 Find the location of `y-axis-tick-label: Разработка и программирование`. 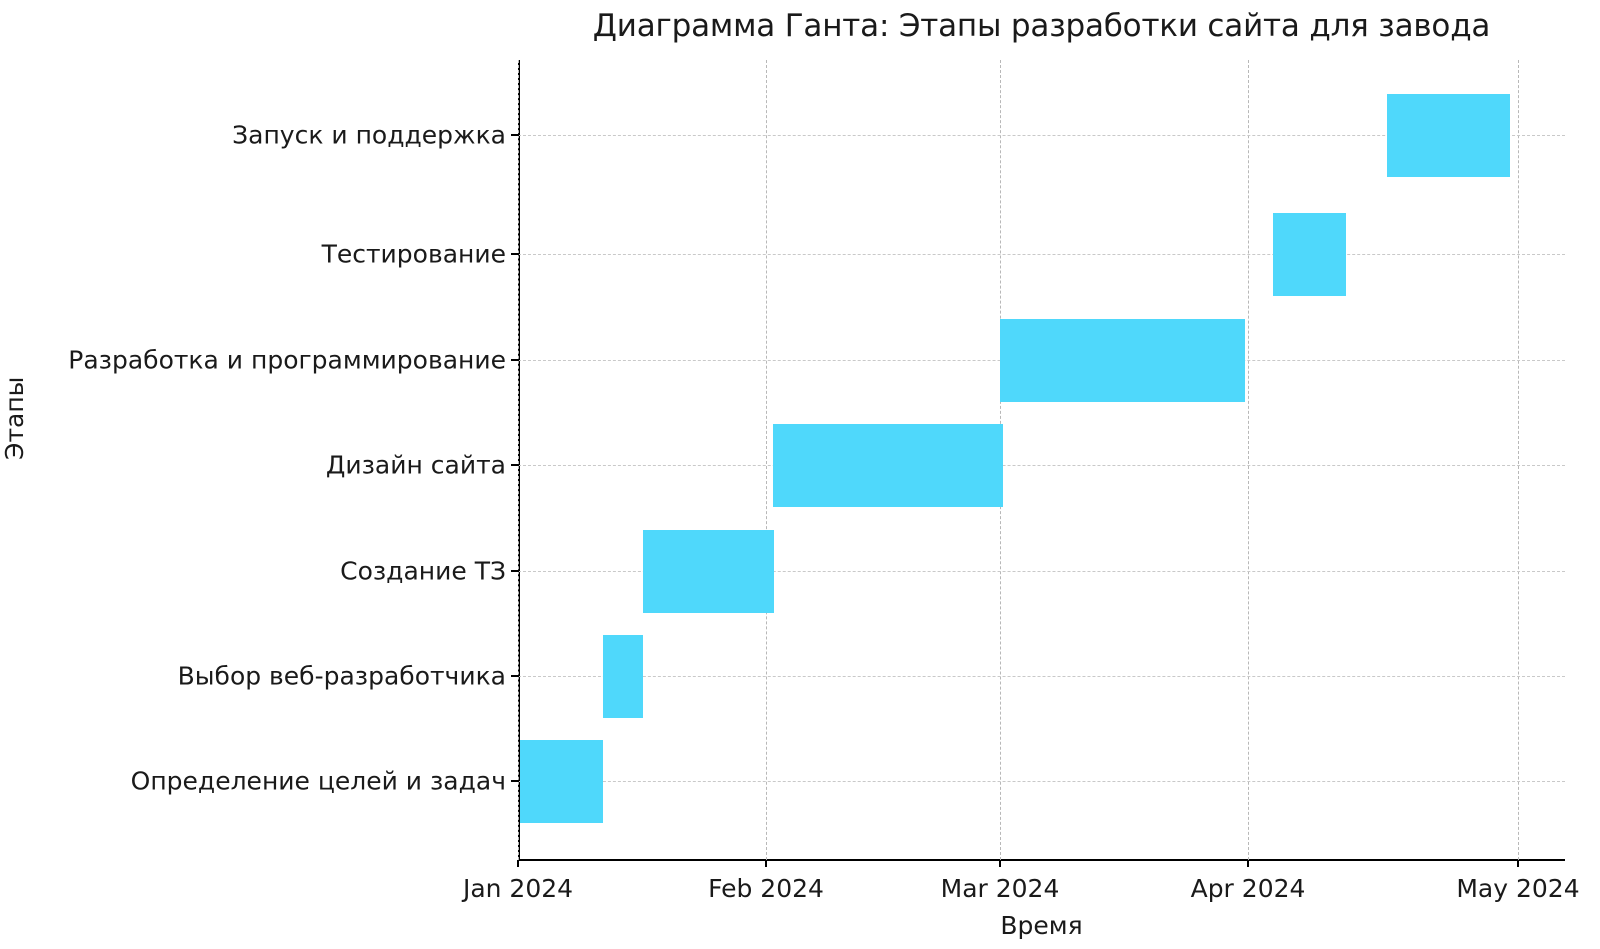

y-axis-tick-label: Разработка и программирование is located at coordinates (287, 360).